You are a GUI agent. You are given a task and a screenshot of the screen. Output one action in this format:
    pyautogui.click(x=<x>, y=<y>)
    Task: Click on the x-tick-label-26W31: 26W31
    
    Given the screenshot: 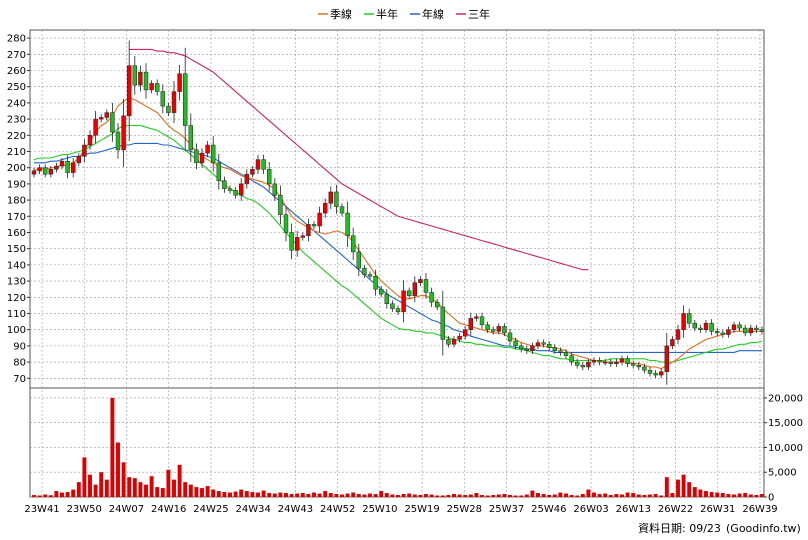 What is the action you would take?
    pyautogui.click(x=717, y=509)
    